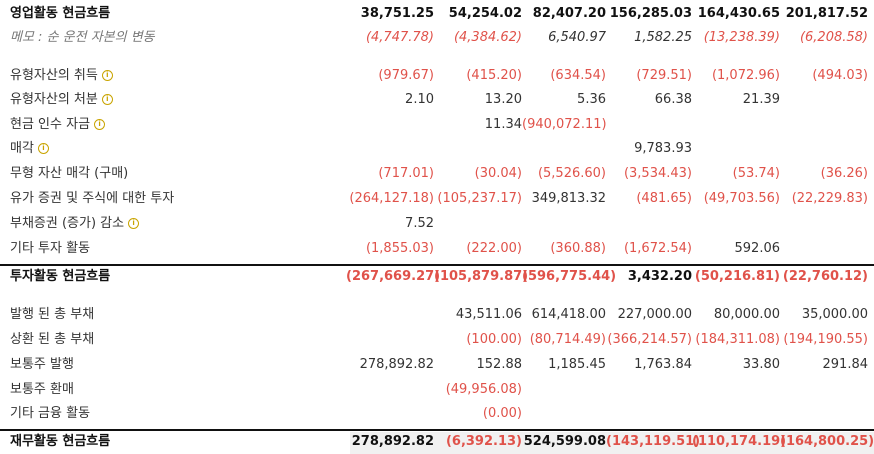  What do you see at coordinates (567, 339) in the screenshot?
I see `value-cell: (80,714.49)` at bounding box center [567, 339].